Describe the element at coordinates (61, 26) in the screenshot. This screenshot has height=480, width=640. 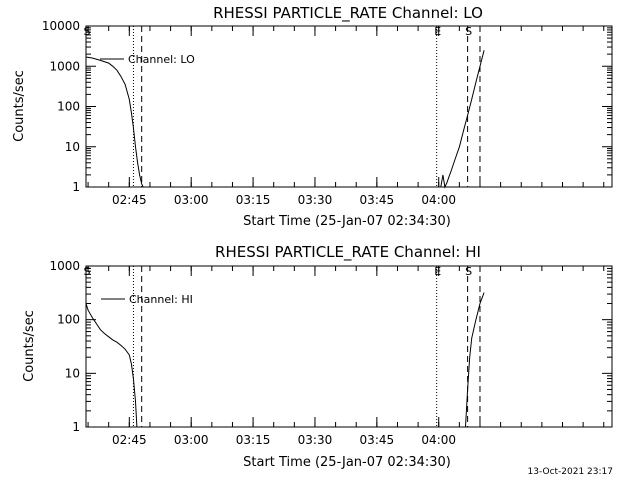
I see `y-tick-label: 10000` at that location.